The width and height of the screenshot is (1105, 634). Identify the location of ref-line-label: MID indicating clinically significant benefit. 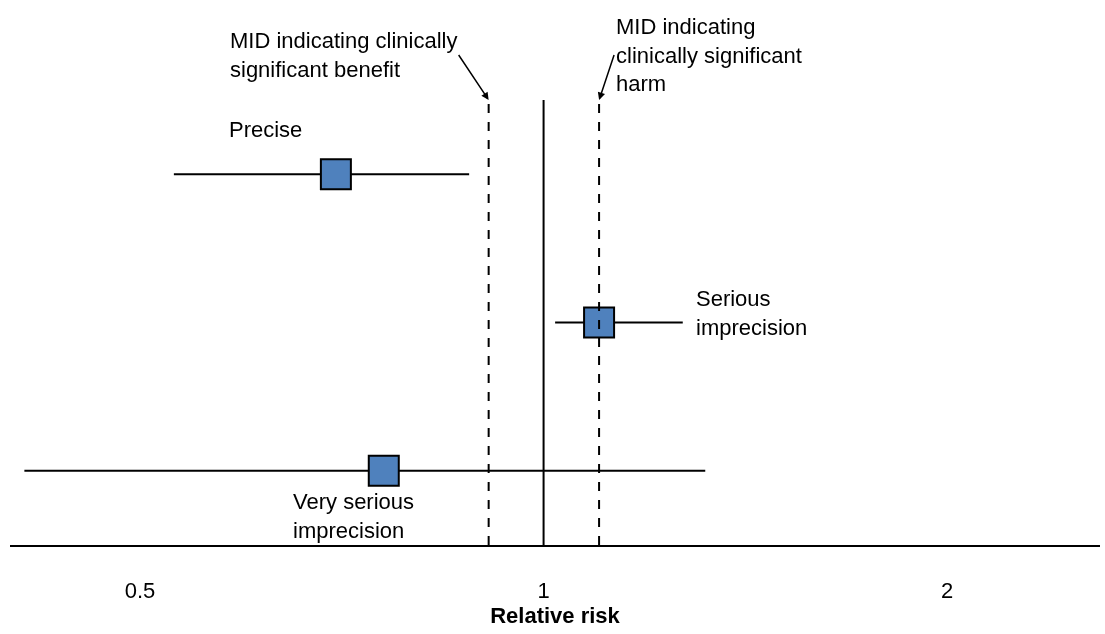
(344, 55).